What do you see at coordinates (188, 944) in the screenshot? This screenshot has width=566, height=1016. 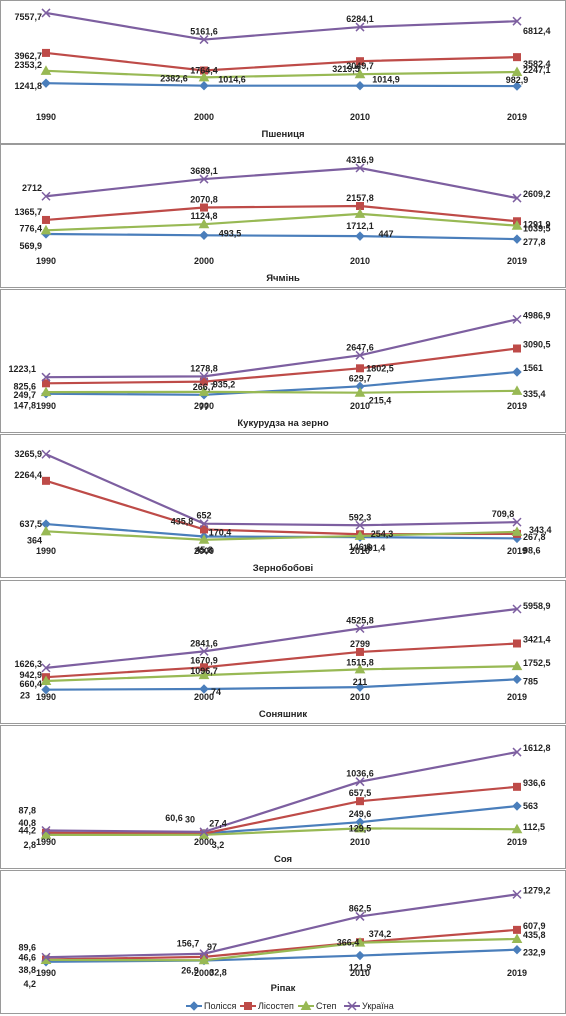 I see `data-label: 156,7` at bounding box center [188, 944].